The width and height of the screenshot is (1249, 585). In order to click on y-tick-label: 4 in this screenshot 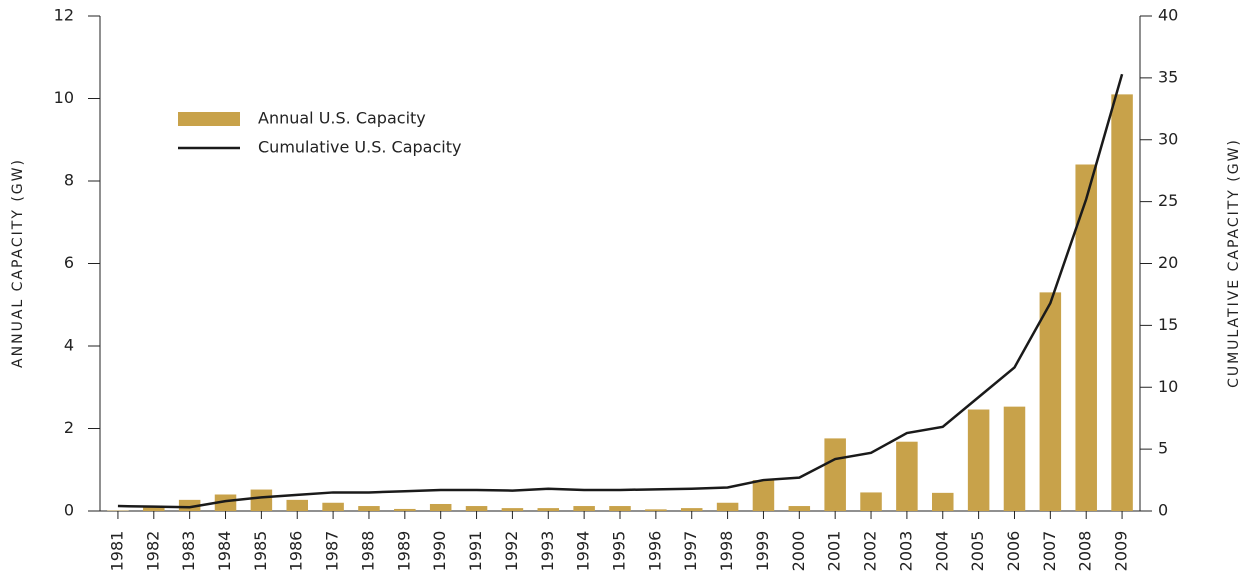, I will do `click(69, 345)`.